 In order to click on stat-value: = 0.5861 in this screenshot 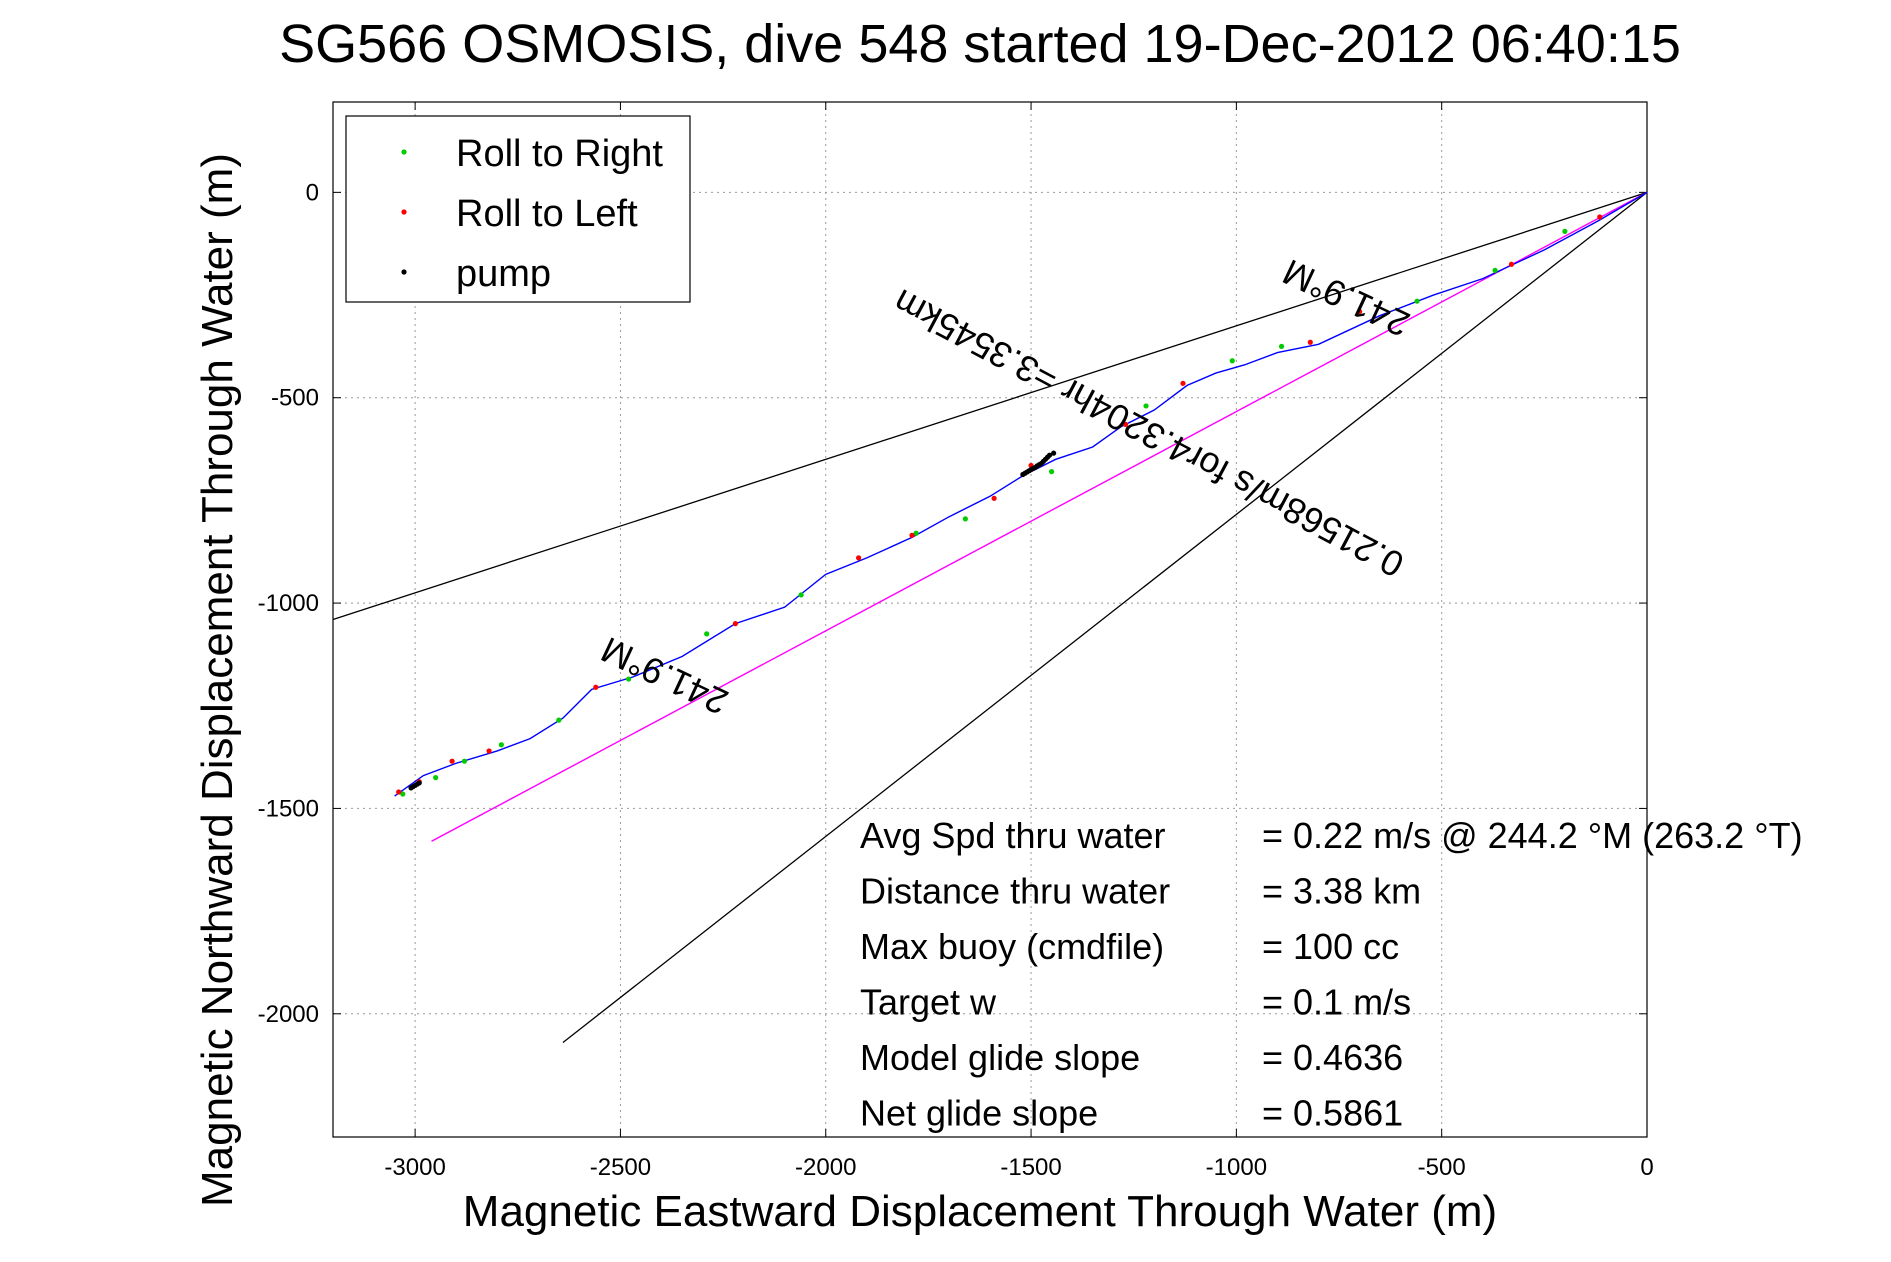, I will do `click(1332, 1113)`.